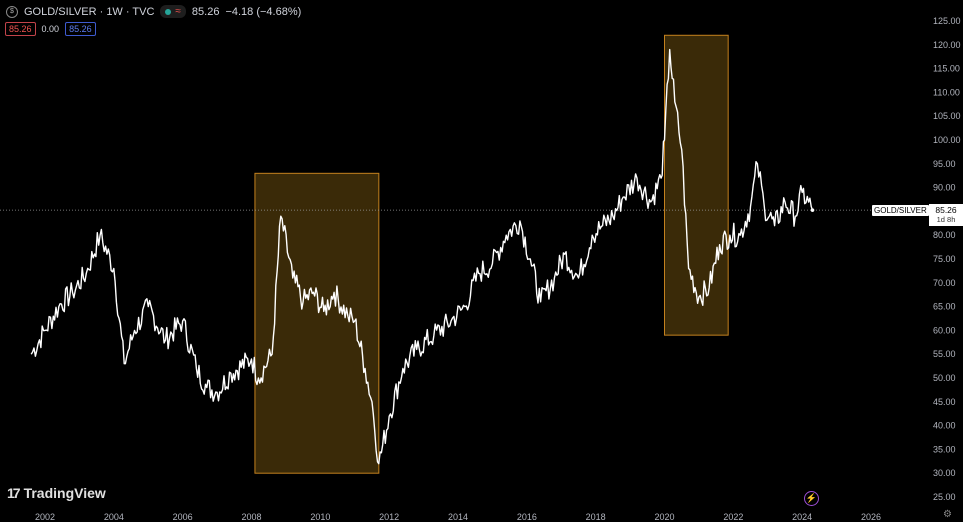 The width and height of the screenshot is (963, 522). I want to click on price-change: −4.18 (−4.68%), so click(263, 11).